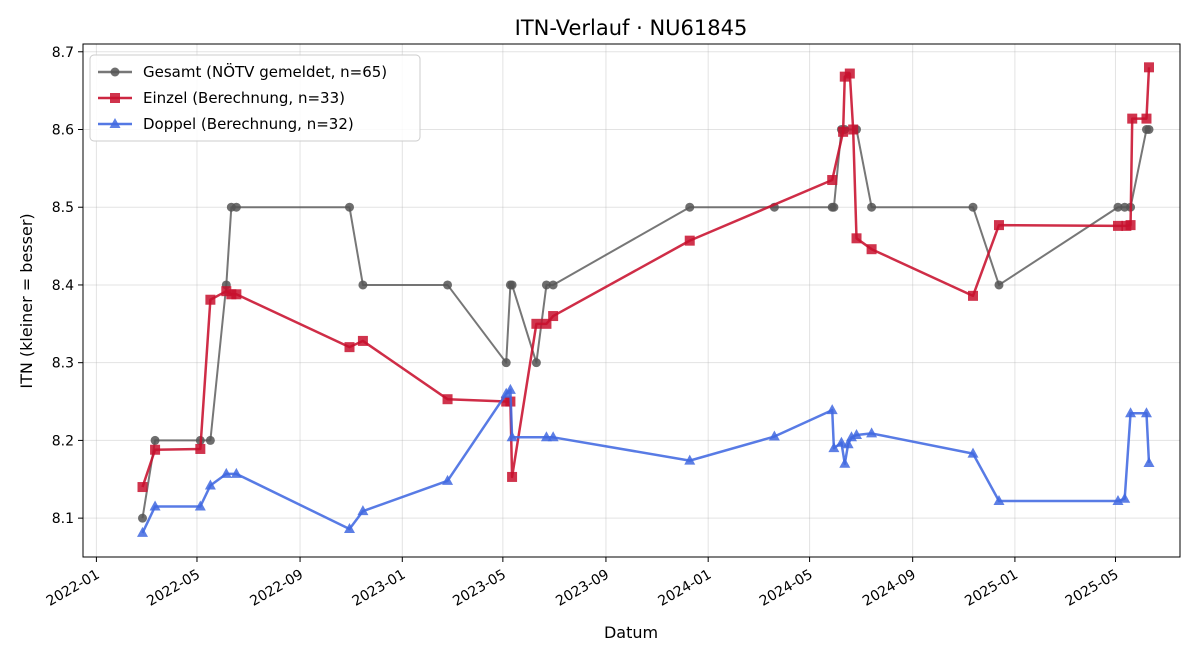 This screenshot has height=660, width=1200. What do you see at coordinates (631, 28) in the screenshot?
I see `chart-title: ITN-Verlauf · NU61845` at bounding box center [631, 28].